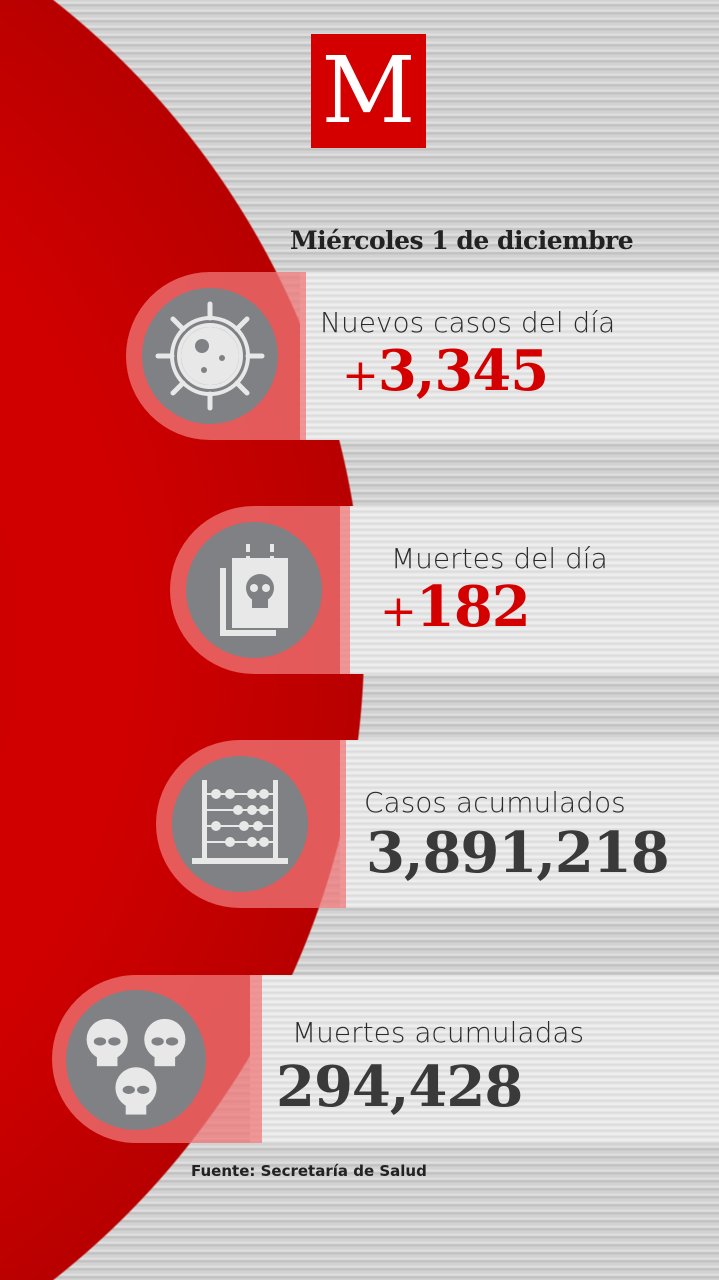 This screenshot has width=719, height=1280. I want to click on stat-label-daily-deaths: Muertes del día, so click(499, 558).